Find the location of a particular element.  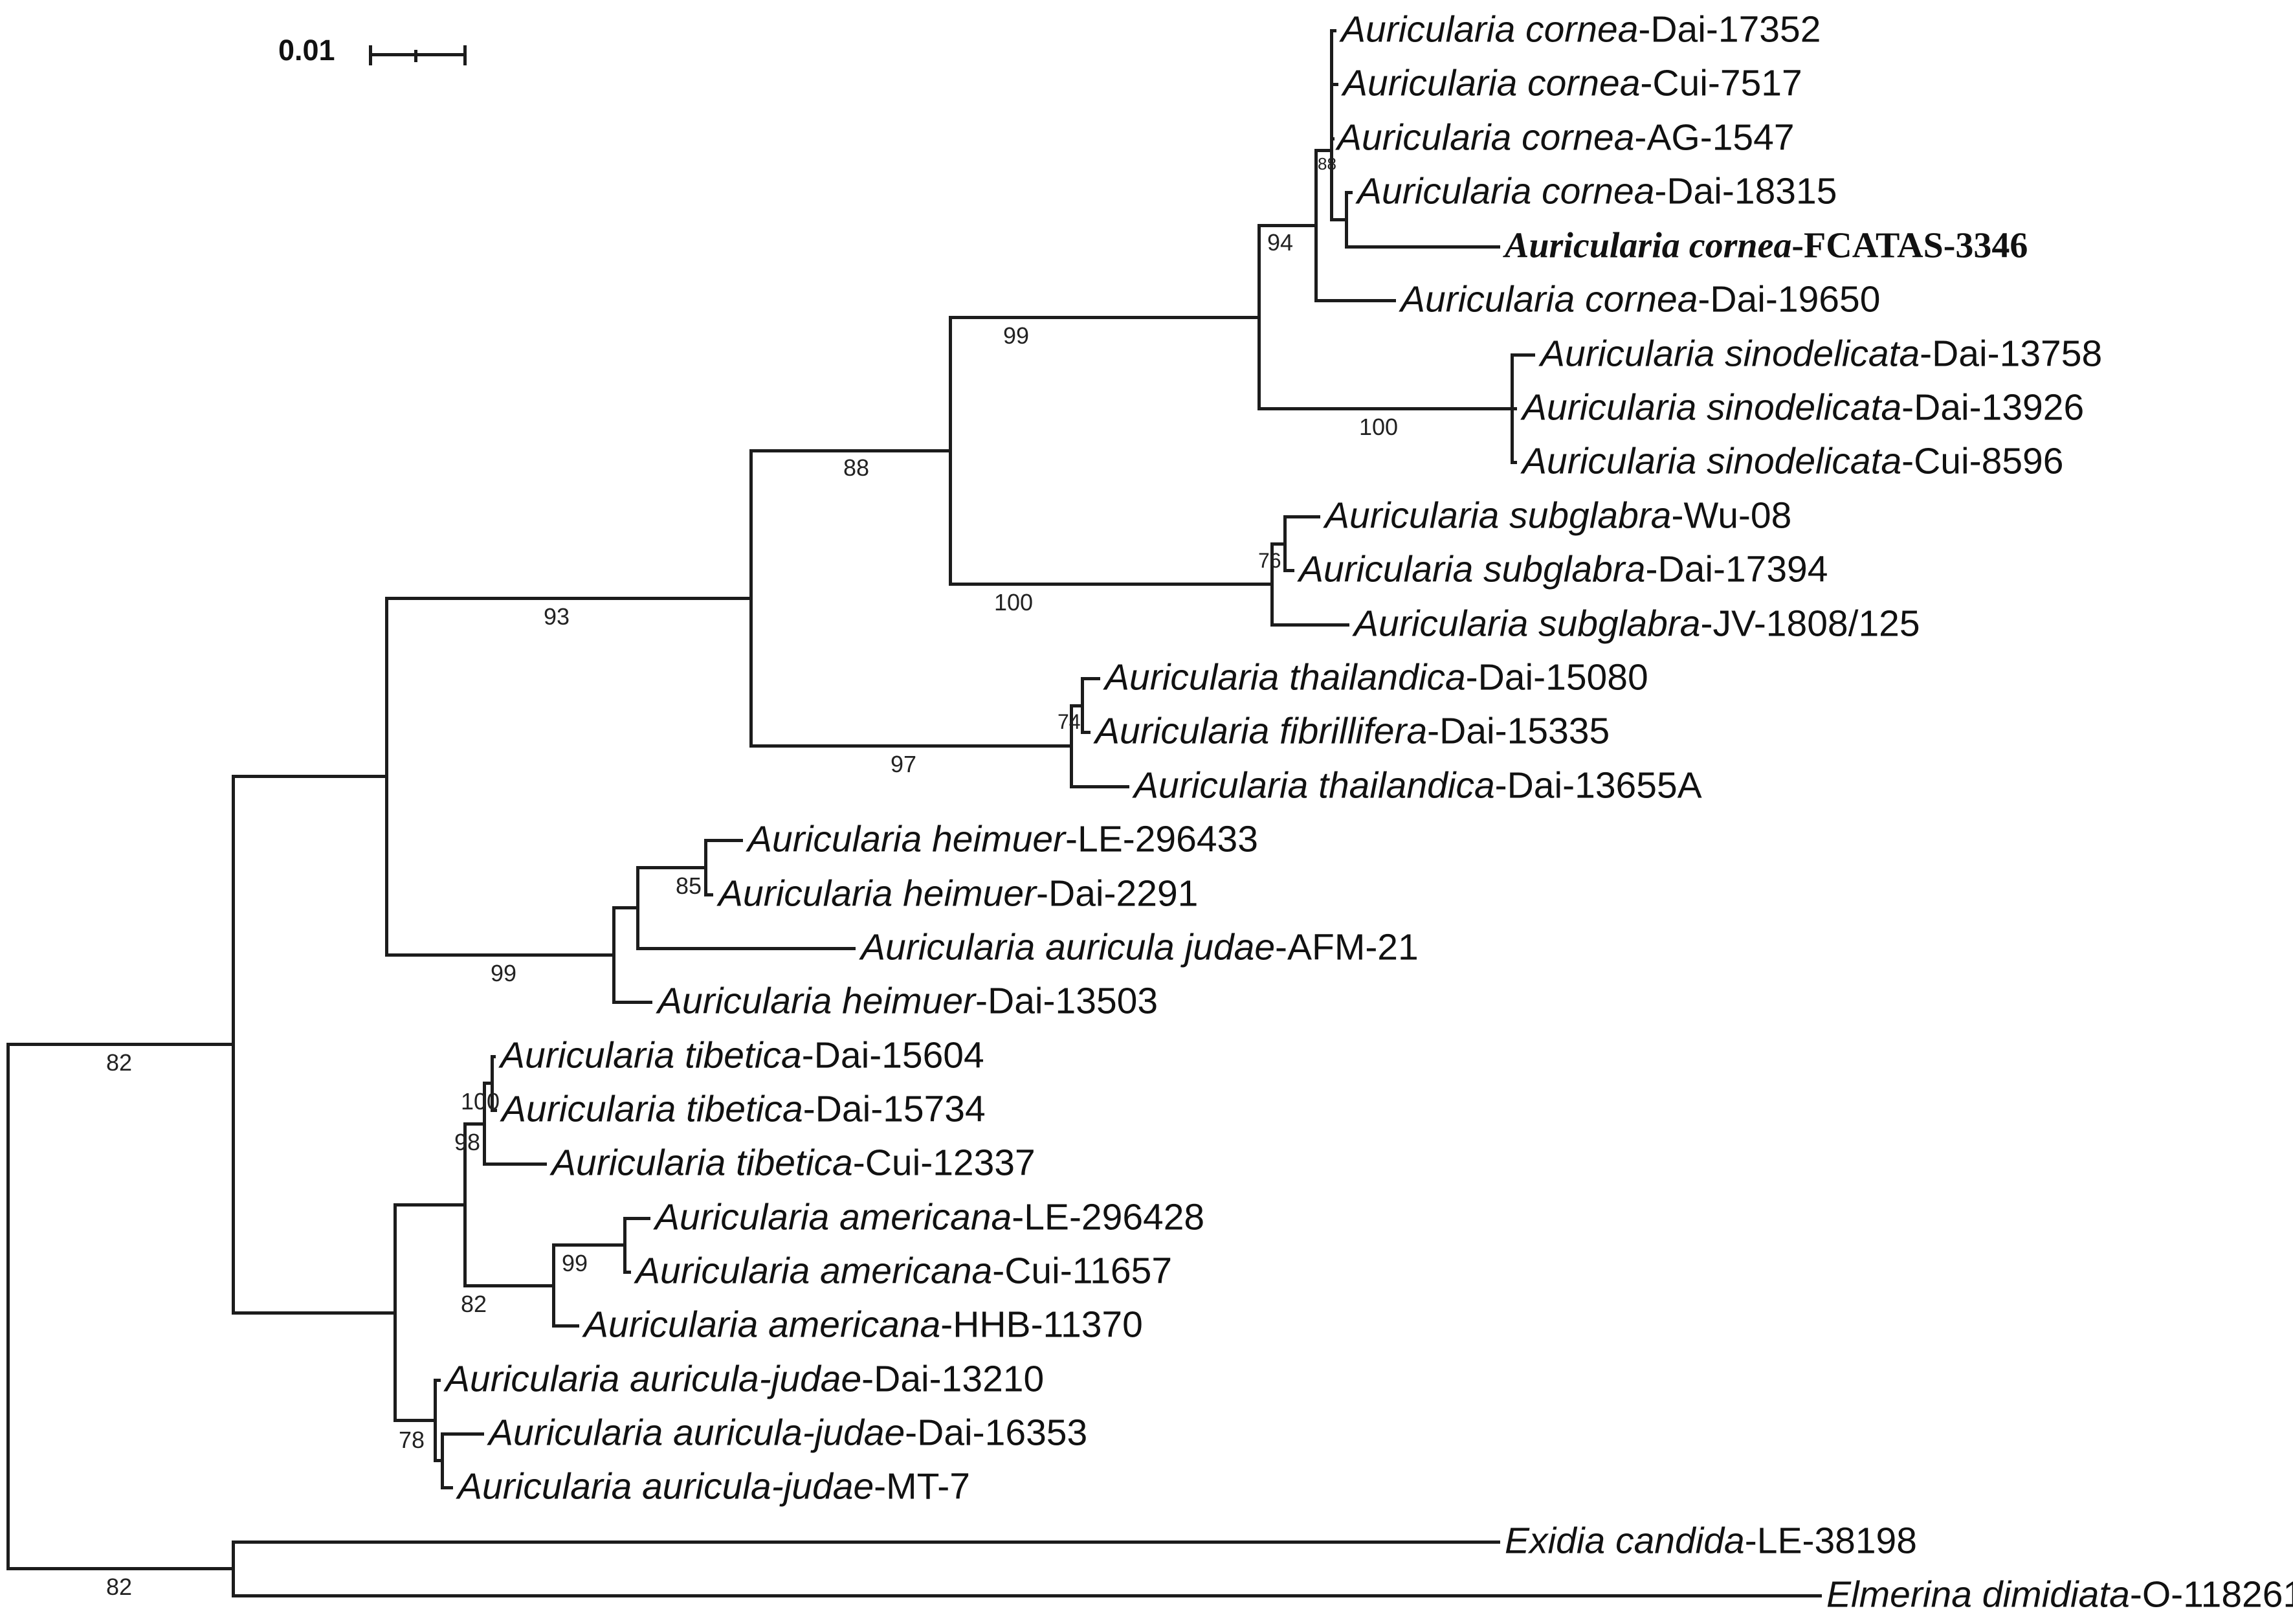

strain-code: -Dai-18315 is located at coordinates (1745, 191).